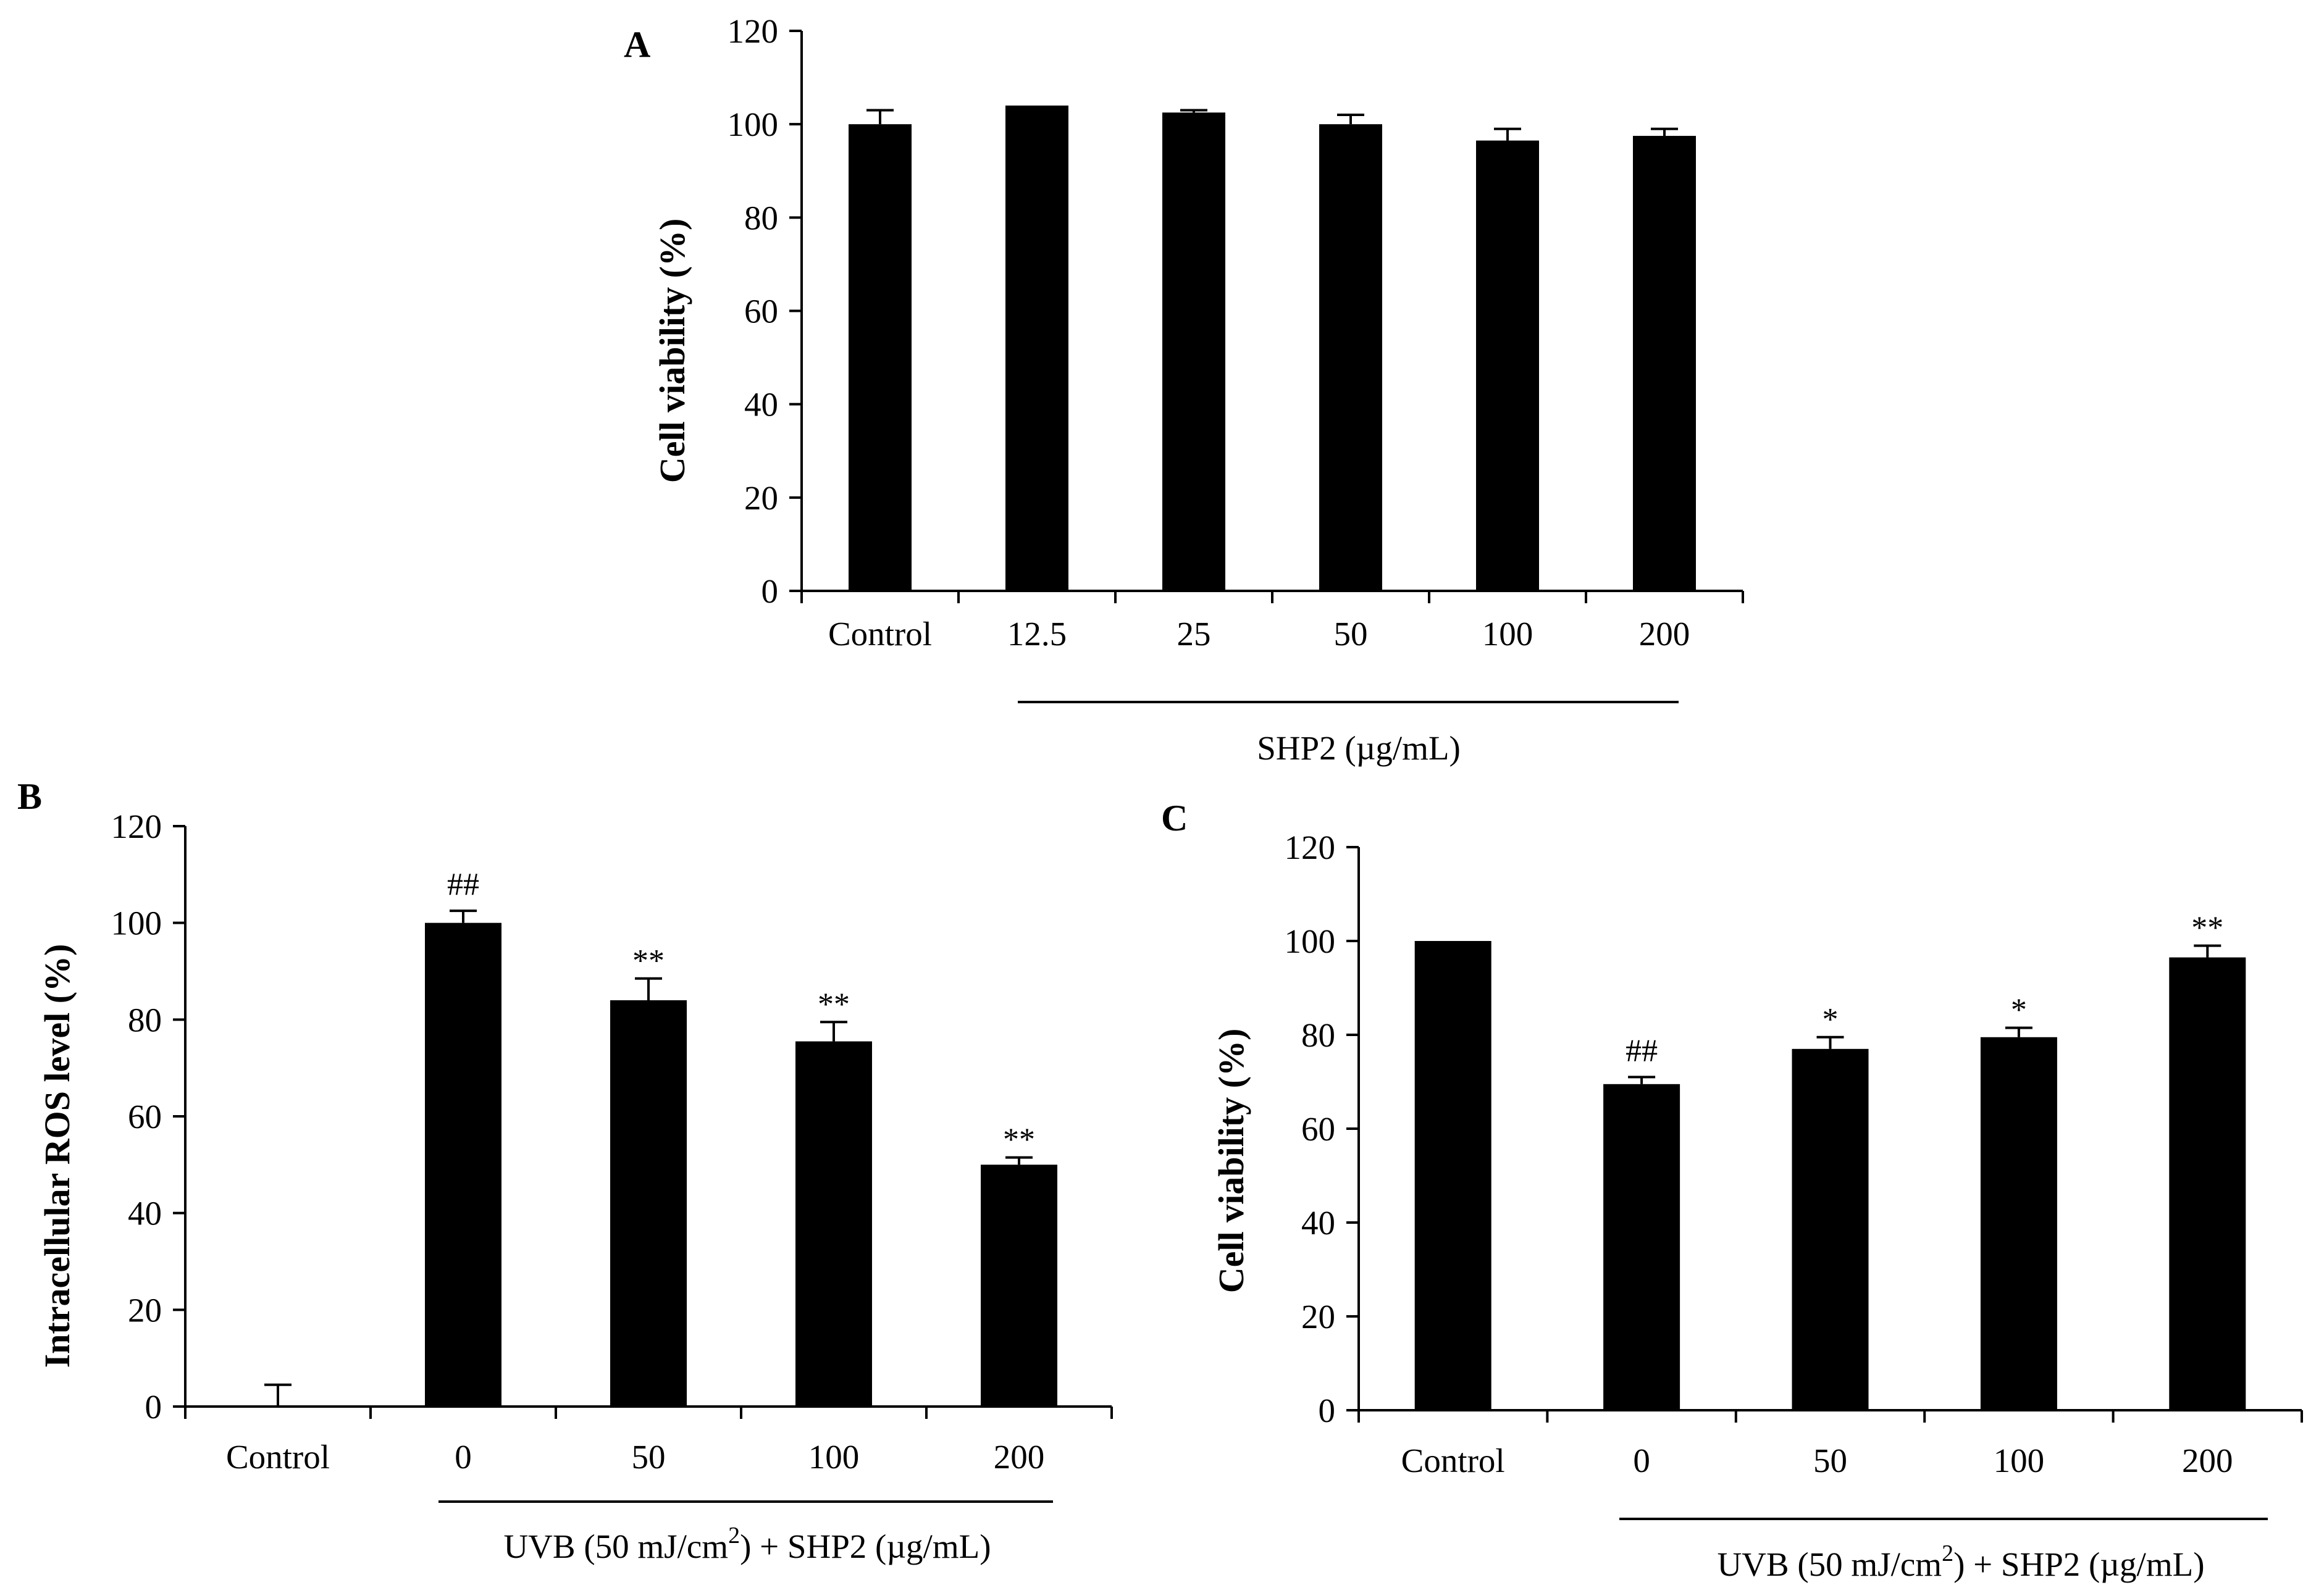 The image size is (2324, 1593). I want to click on panel-c-x-tick-label: 200, so click(2207, 1460).